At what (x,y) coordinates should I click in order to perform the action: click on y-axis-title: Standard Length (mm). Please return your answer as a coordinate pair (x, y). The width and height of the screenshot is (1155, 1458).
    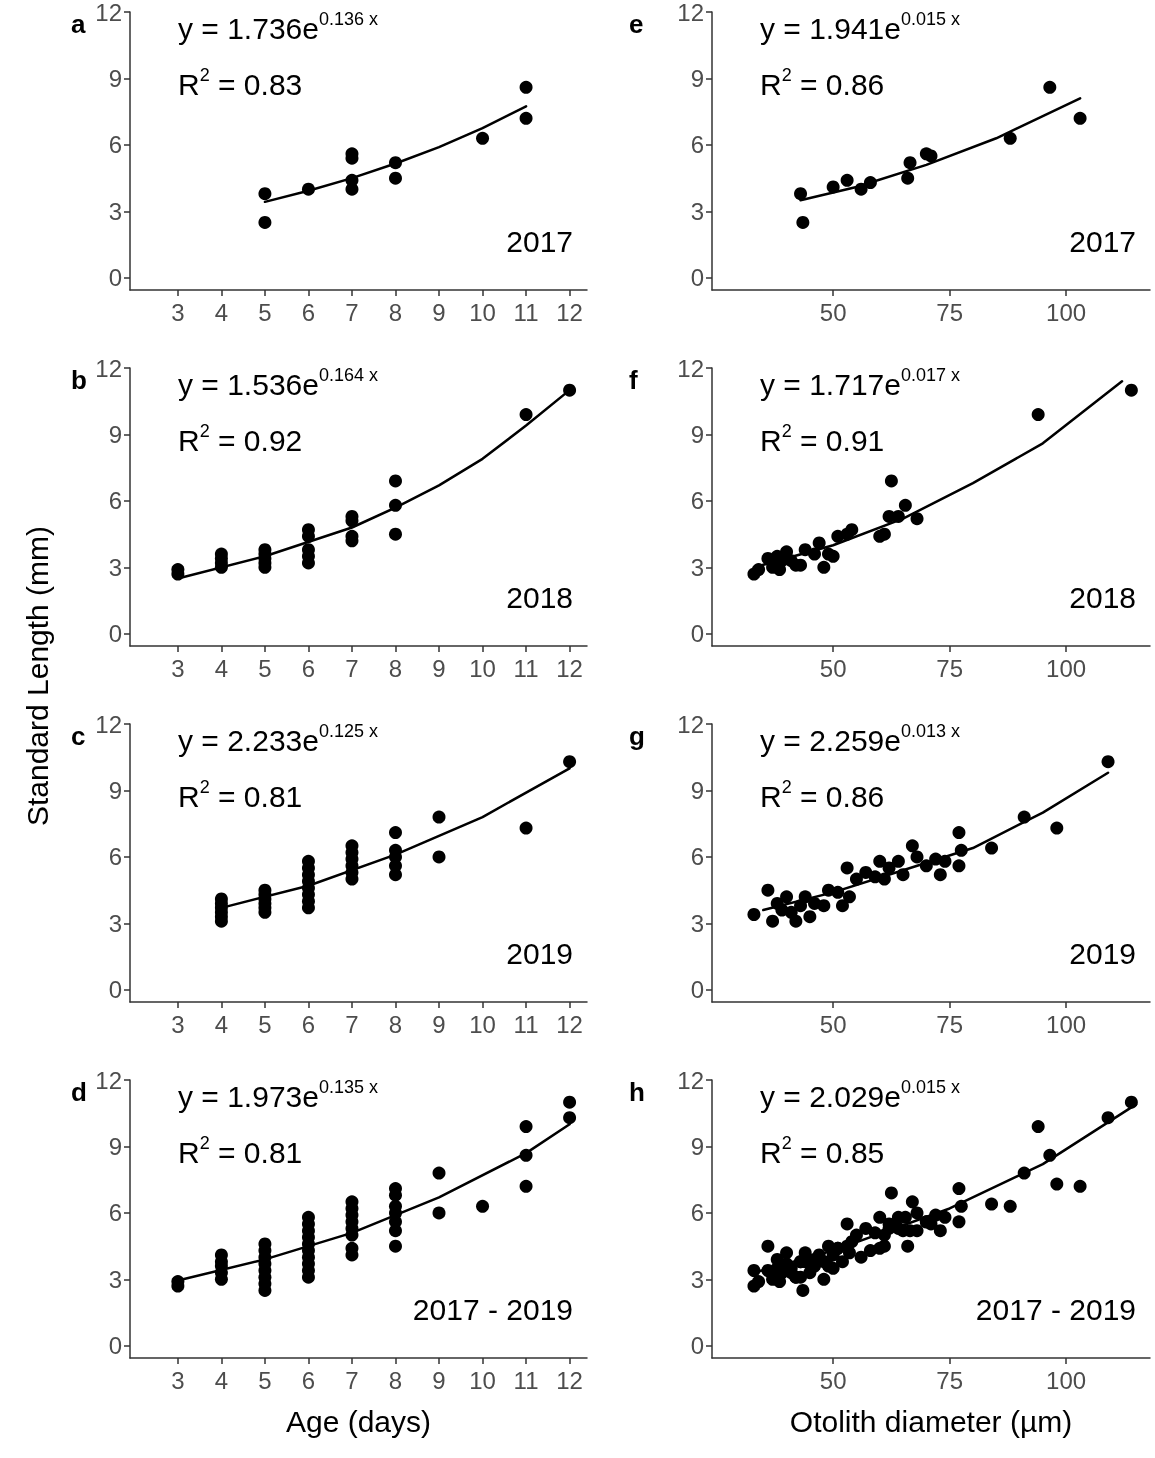
    Looking at the image, I should click on (37, 676).